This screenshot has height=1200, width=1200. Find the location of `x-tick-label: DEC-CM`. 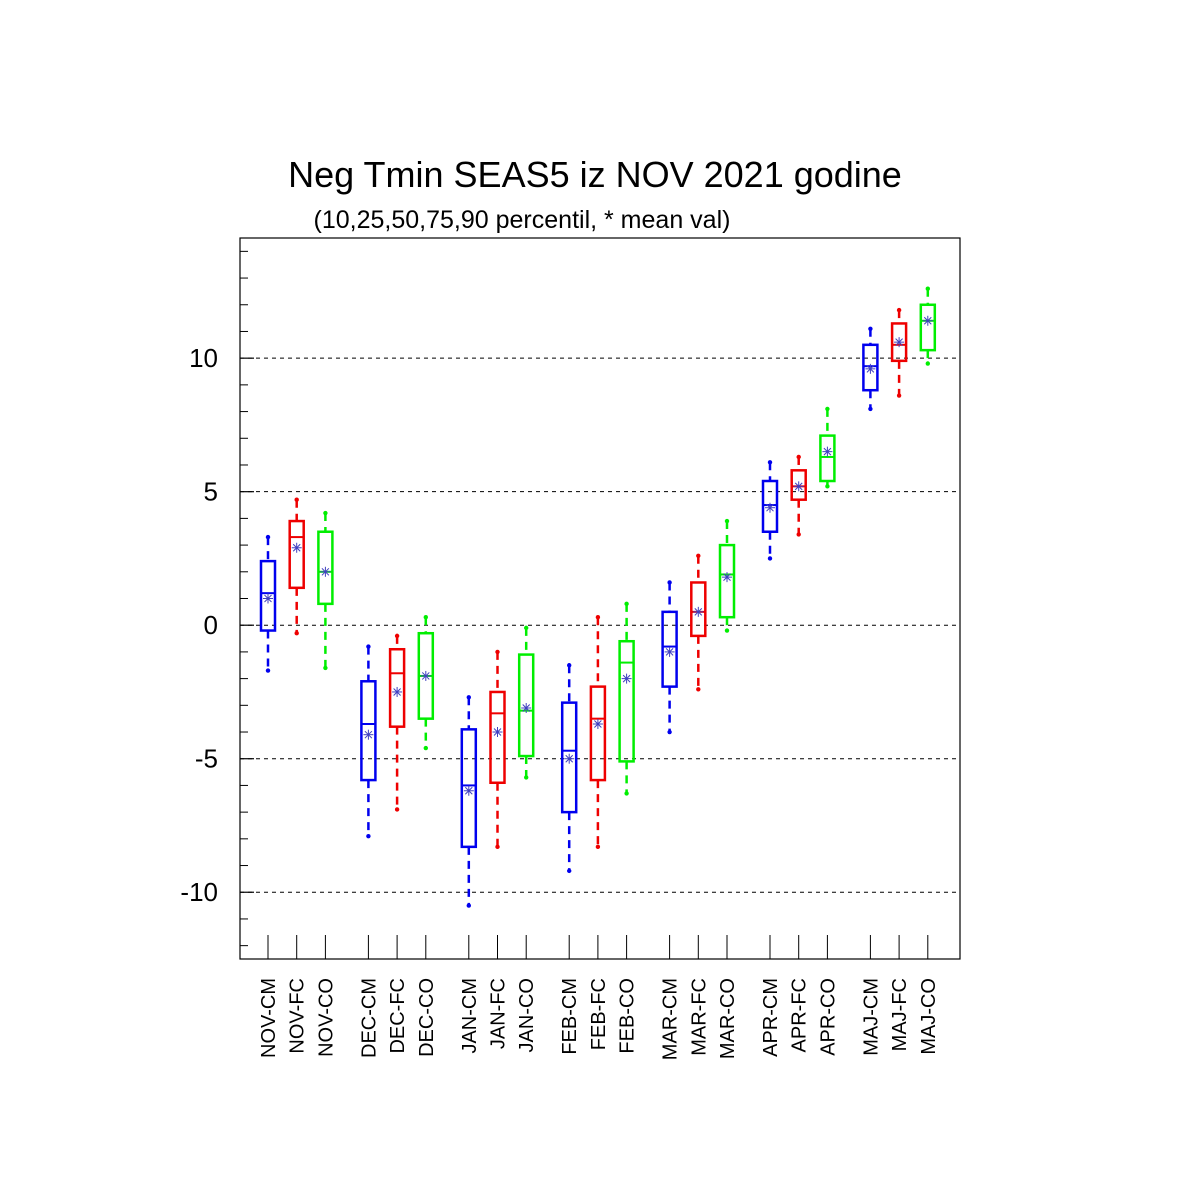

x-tick-label: DEC-CM is located at coordinates (369, 1018).